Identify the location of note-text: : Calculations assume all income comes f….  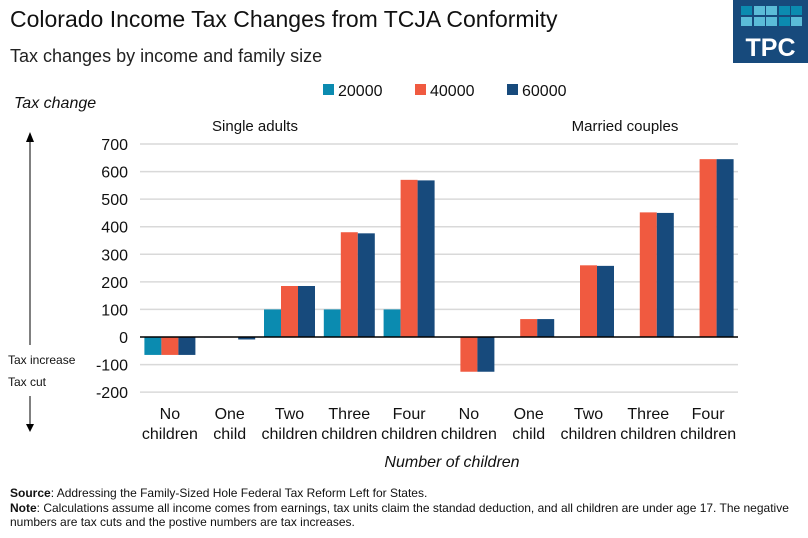
(399, 515).